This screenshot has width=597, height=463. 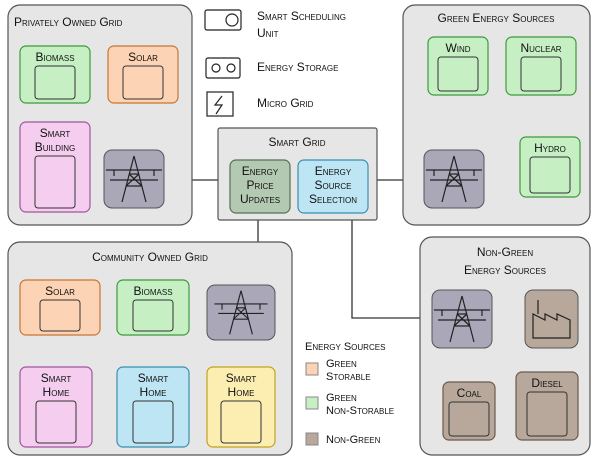 What do you see at coordinates (55, 147) in the screenshot?
I see `node-label: Building` at bounding box center [55, 147].